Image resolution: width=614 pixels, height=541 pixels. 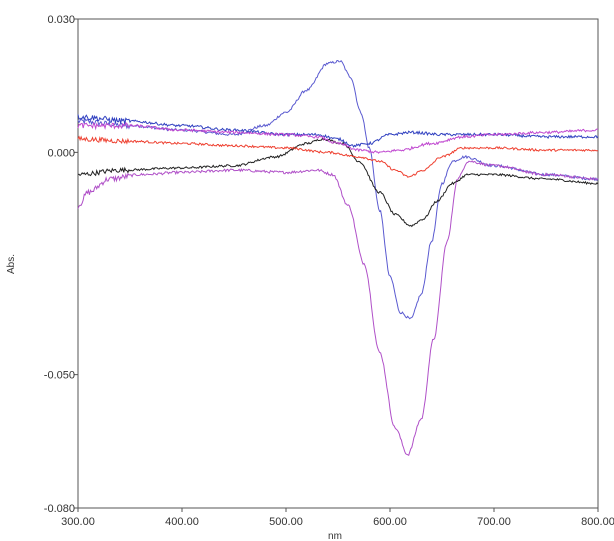 What do you see at coordinates (286, 522) in the screenshot?
I see `x-tick-label-3: 500.00` at bounding box center [286, 522].